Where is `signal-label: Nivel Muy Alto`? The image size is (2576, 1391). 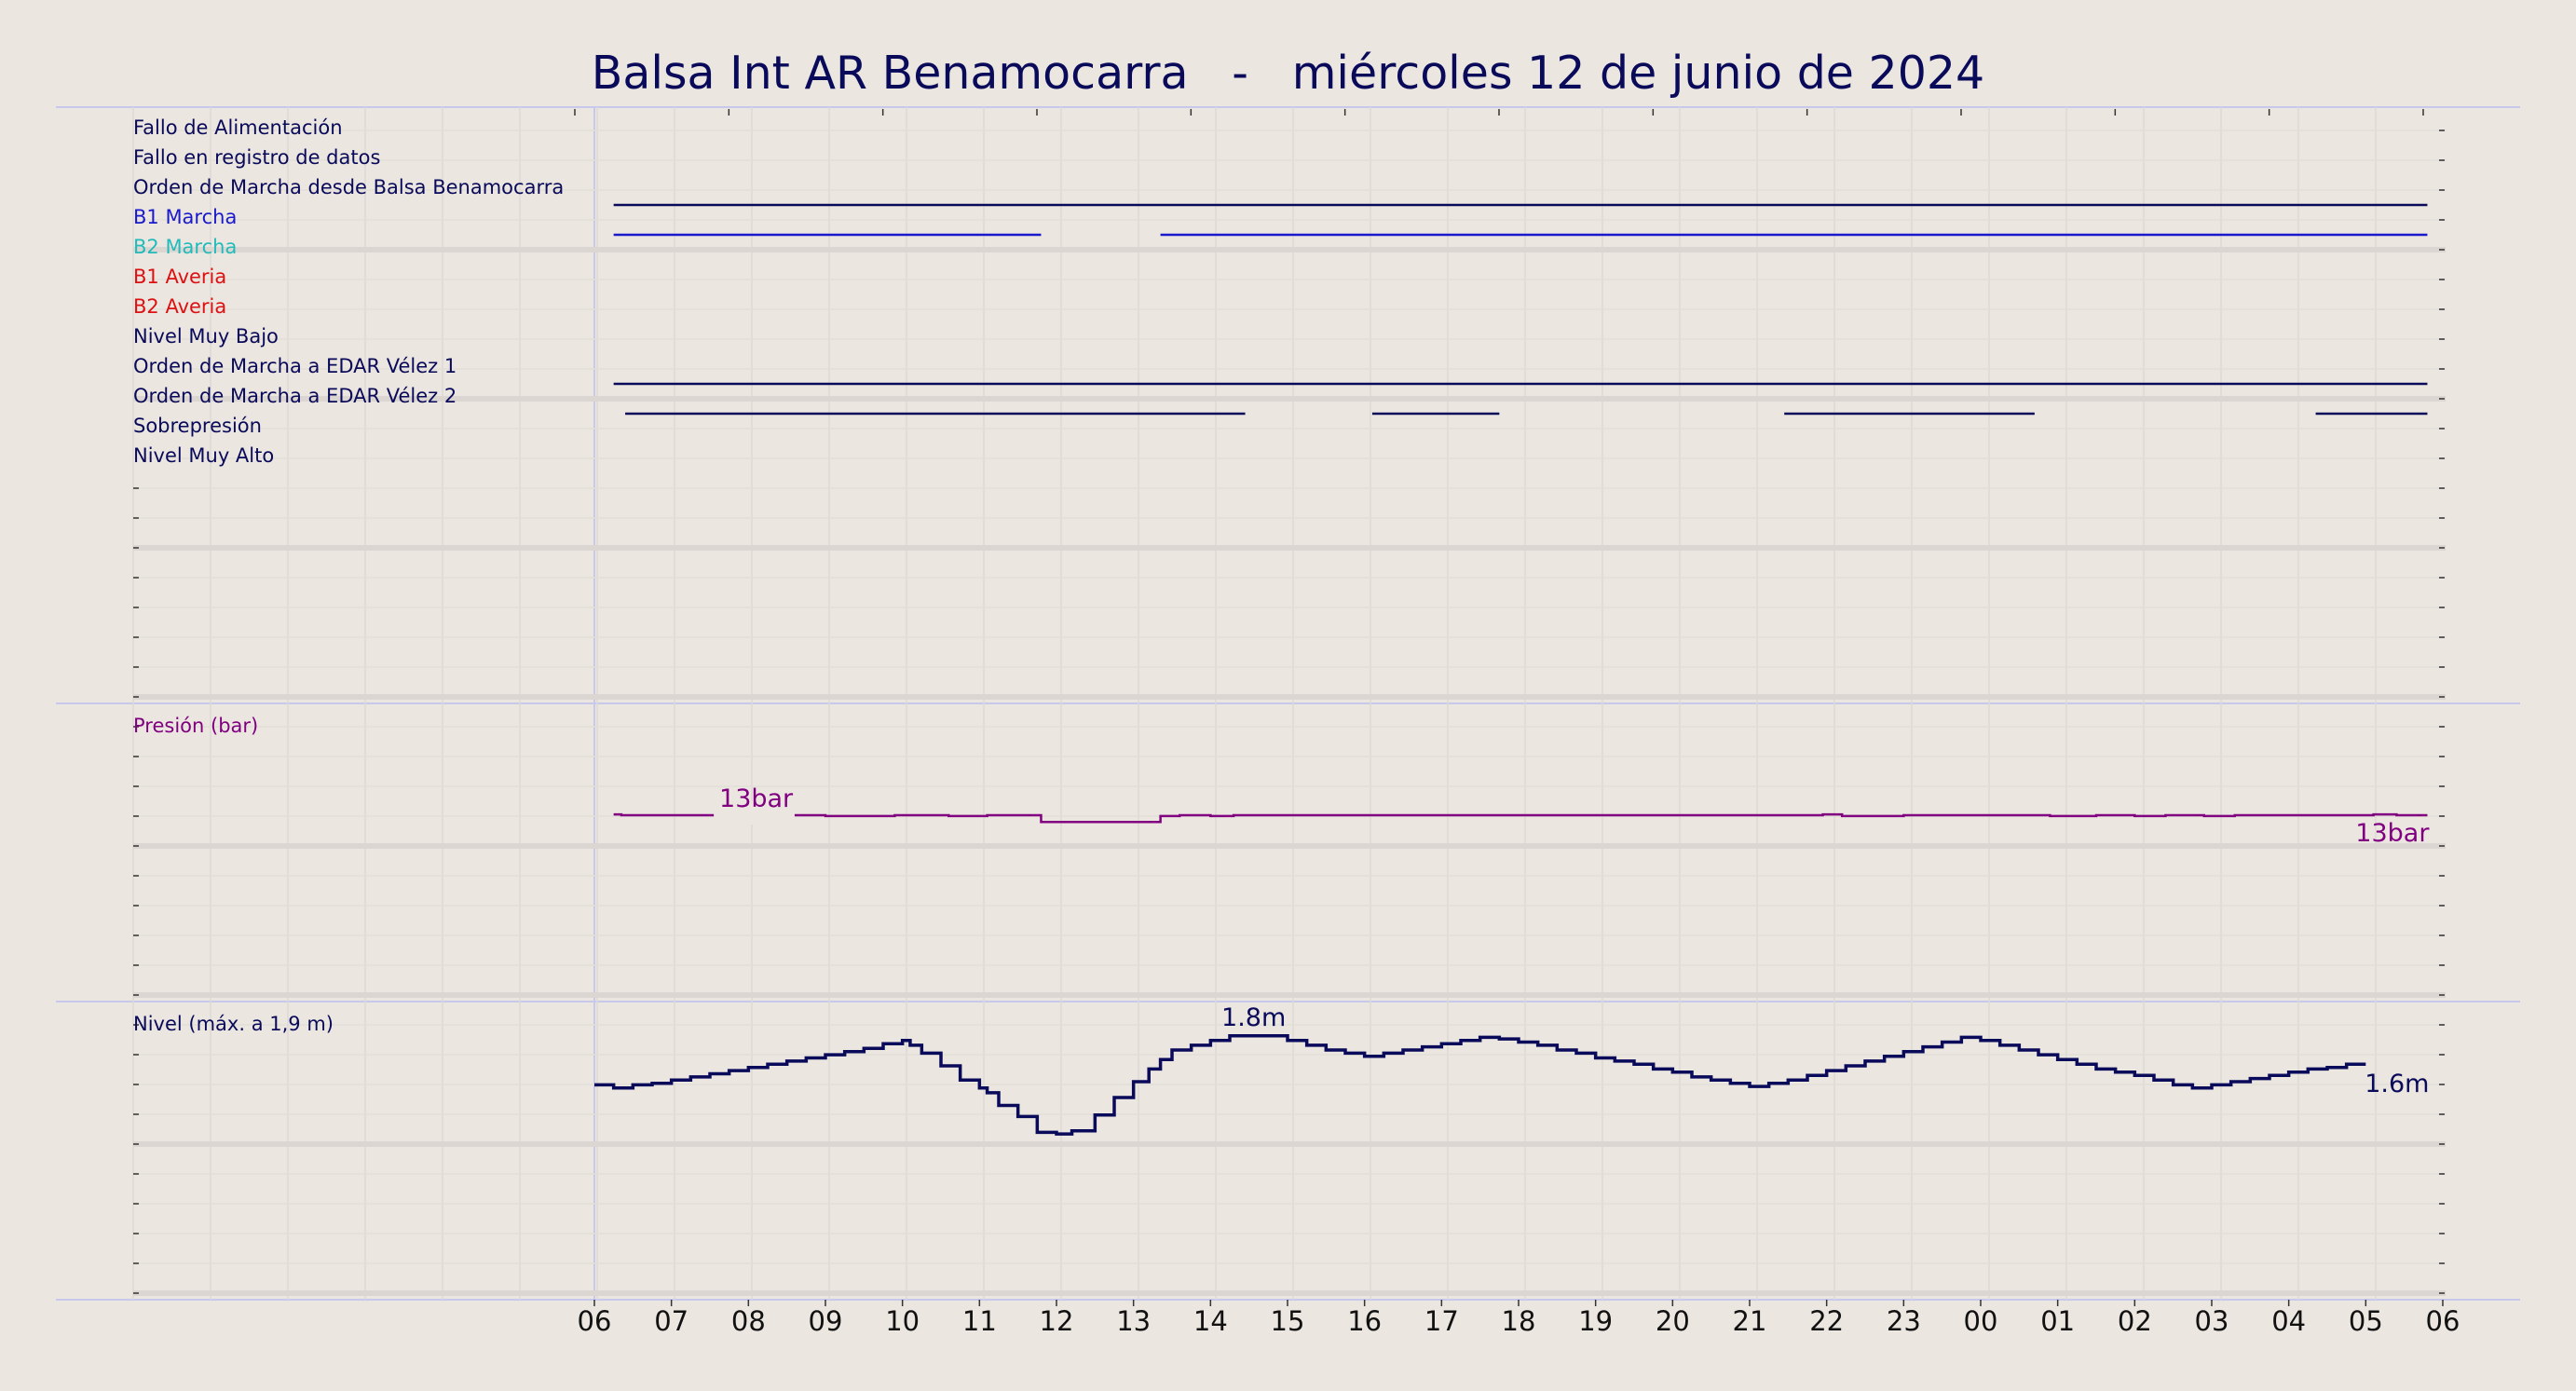 signal-label: Nivel Muy Alto is located at coordinates (204, 455).